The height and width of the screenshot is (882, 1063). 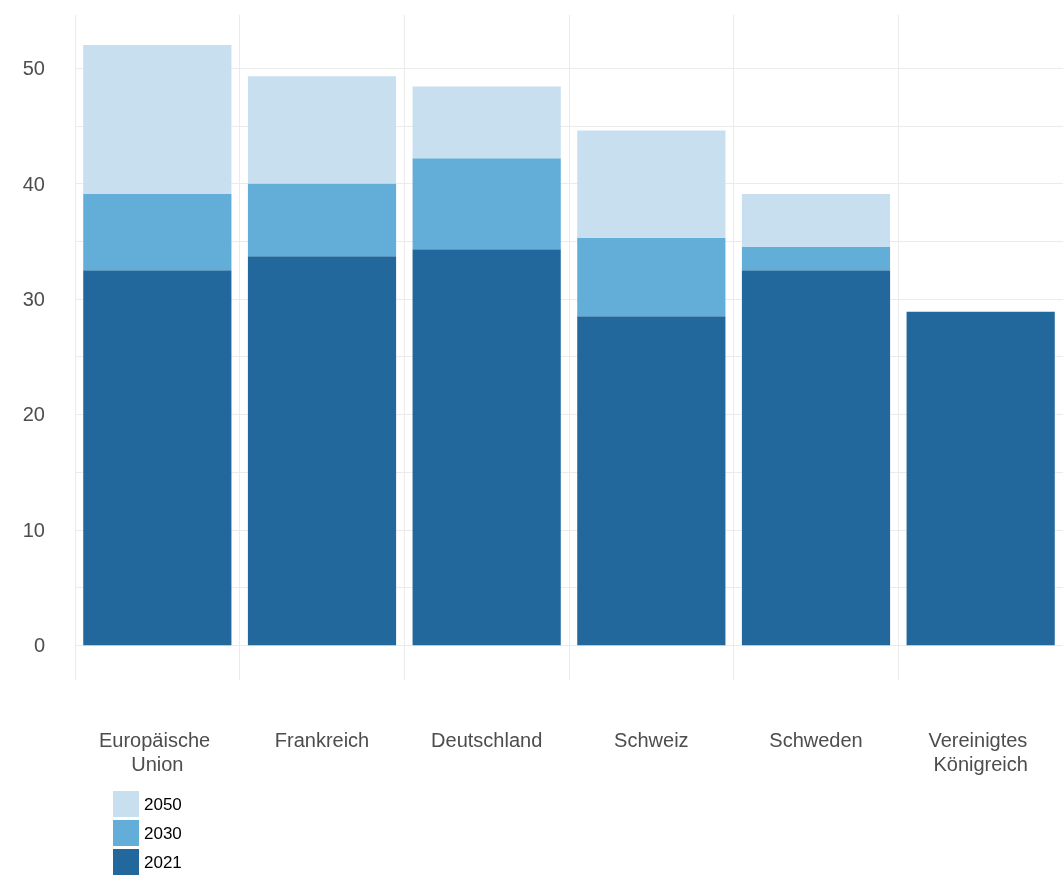 I want to click on y-tick-label: 50, so click(x=33, y=68).